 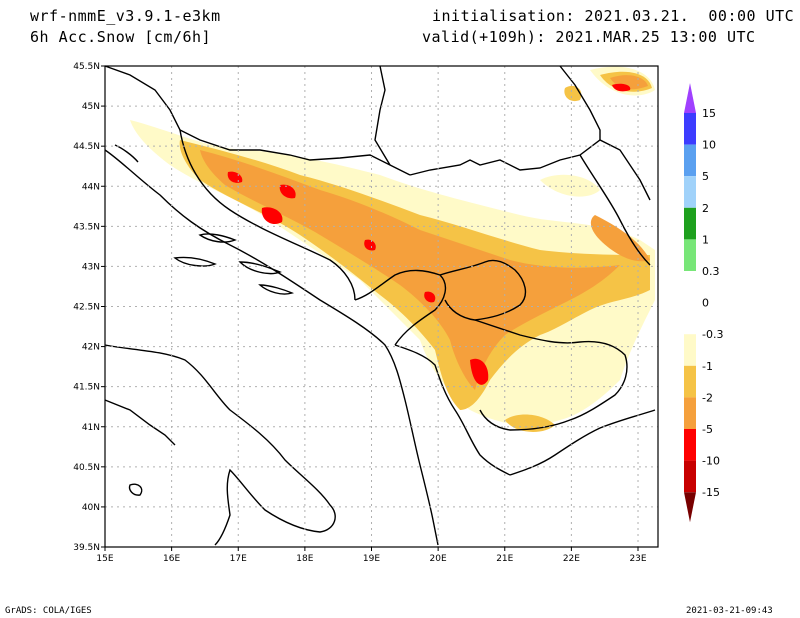 What do you see at coordinates (589, 37) in the screenshot?
I see `valid-time: valid(+109h): 2021.MAR.25 13:00 UTC` at bounding box center [589, 37].